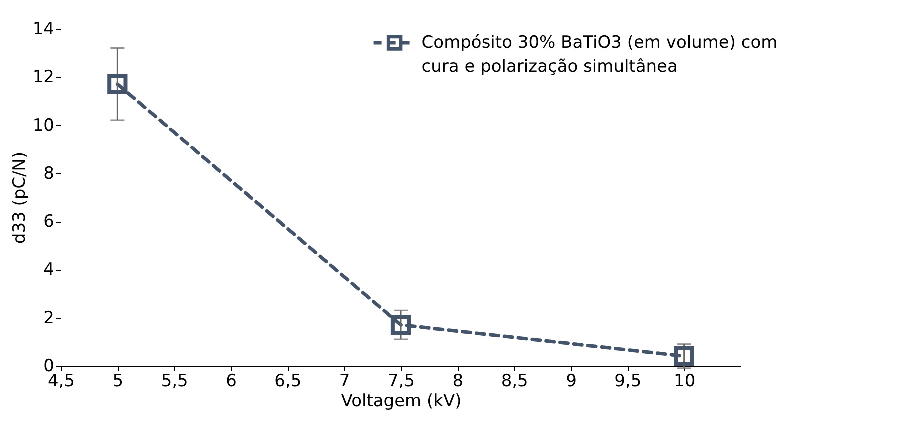  I want to click on x-tick-label: 4,5, so click(62, 382).